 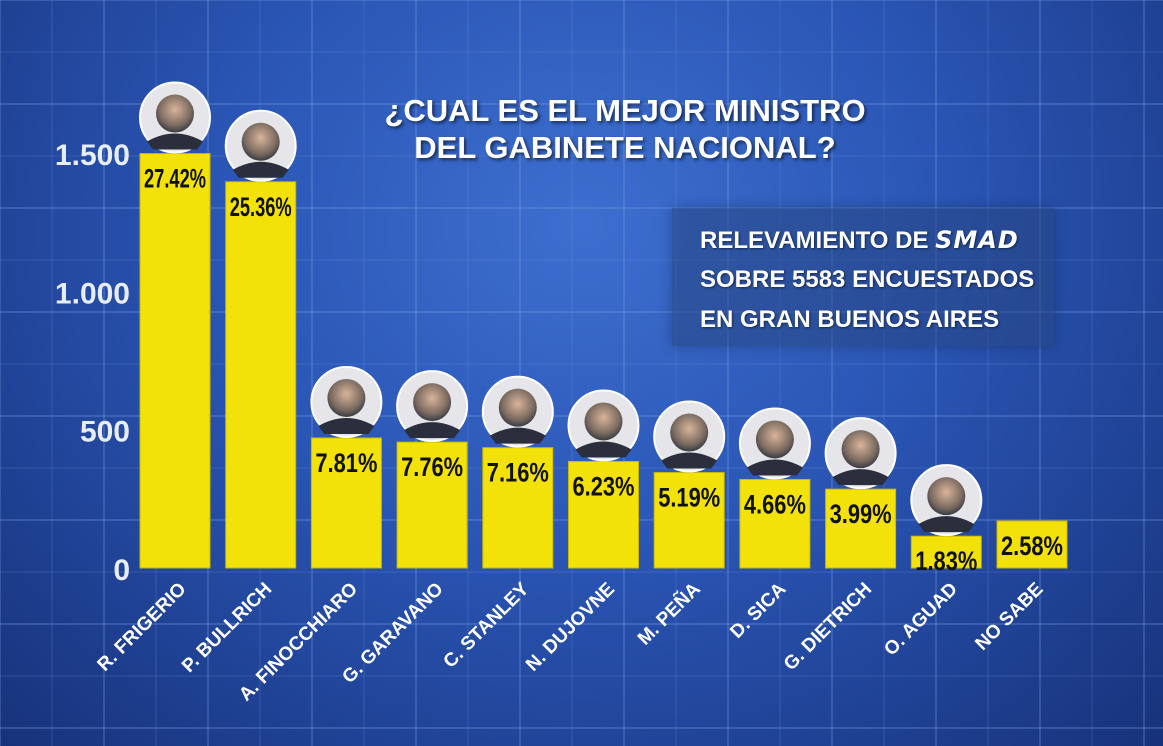 I want to click on survey-info-line3: EN GRAN BUENOS AIRES, so click(x=850, y=319).